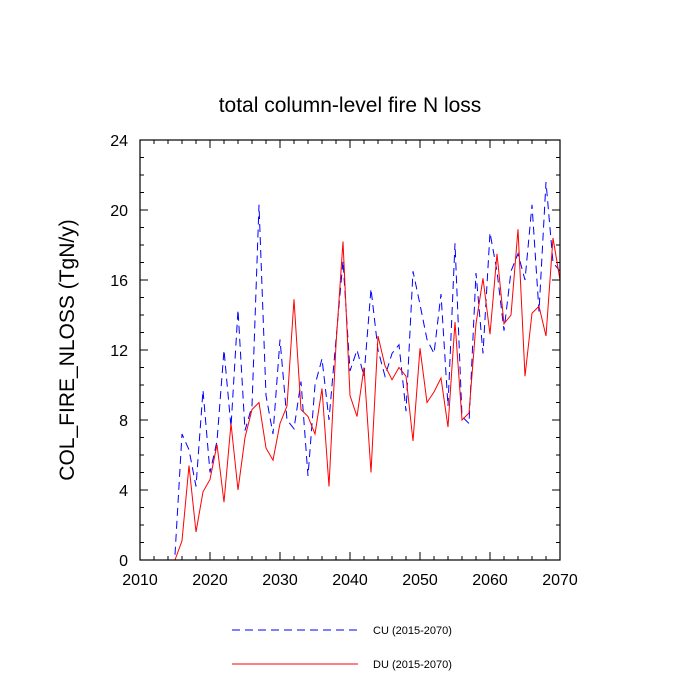 Image resolution: width=700 pixels, height=700 pixels. Describe the element at coordinates (412, 631) in the screenshot. I see `legend-label-cu: CU (2015-2070)` at that location.